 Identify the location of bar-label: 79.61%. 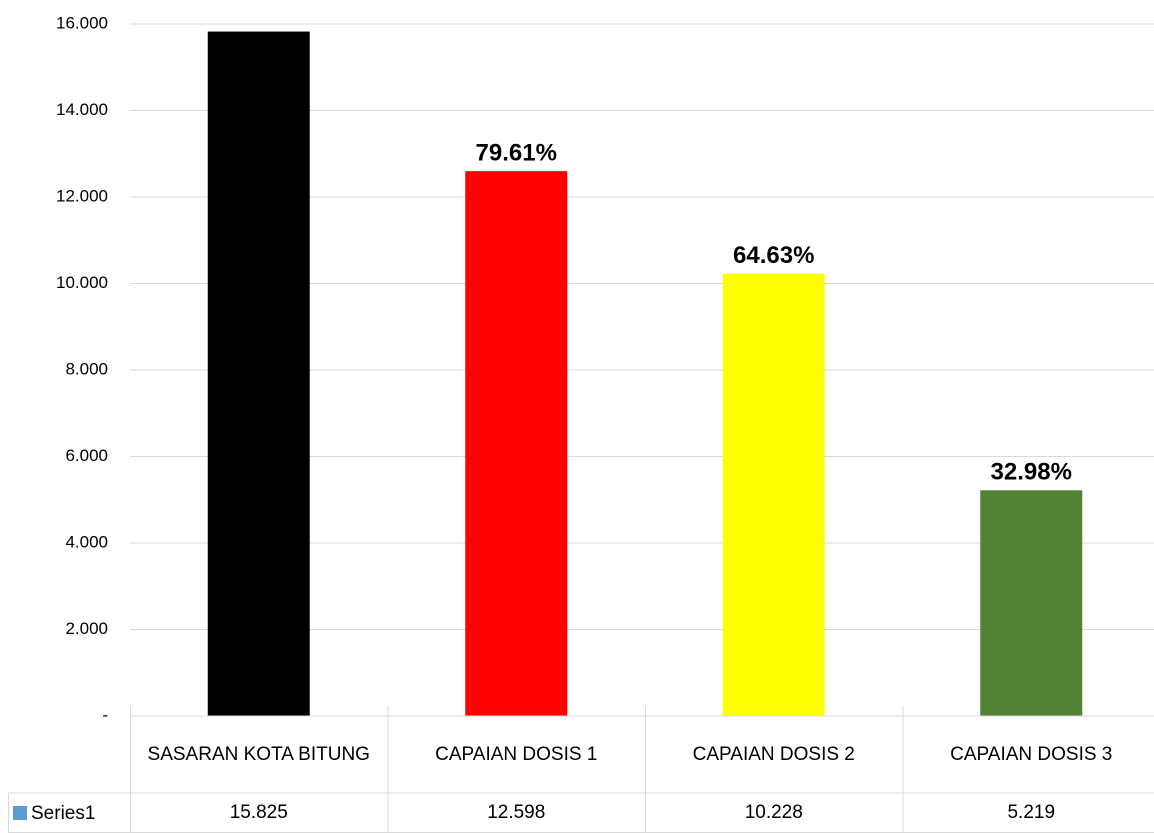
(516, 152).